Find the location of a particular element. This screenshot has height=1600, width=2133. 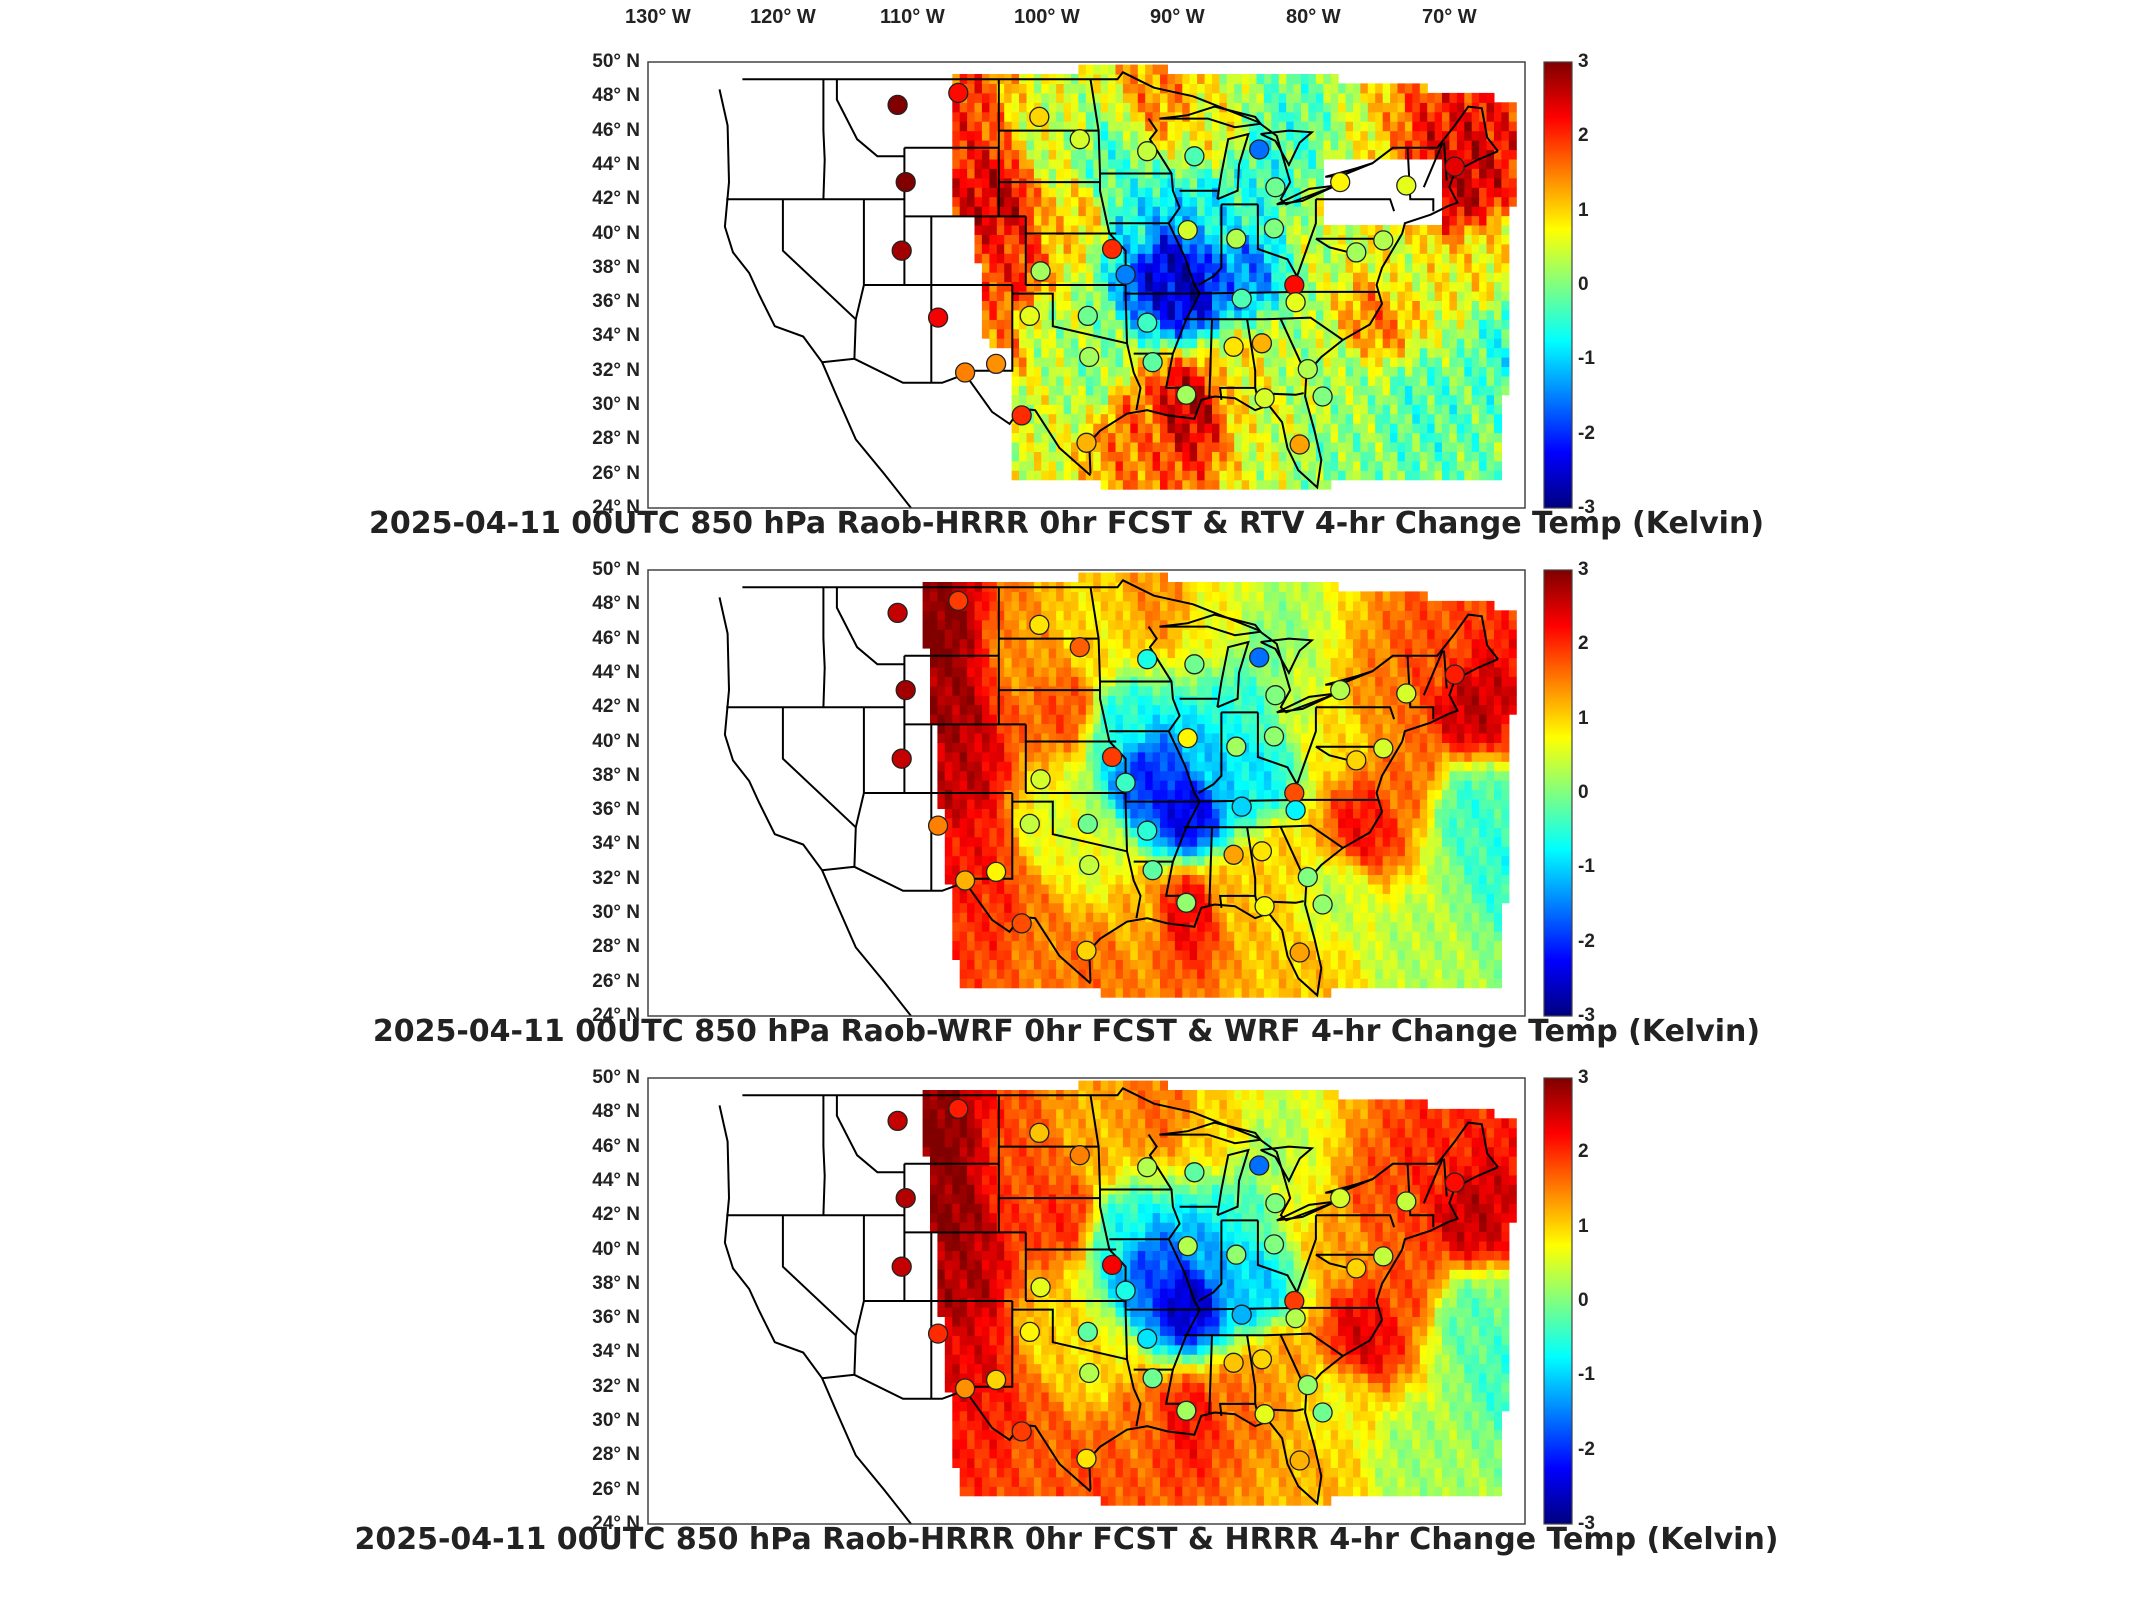

national-border is located at coordinates (1120, 138).